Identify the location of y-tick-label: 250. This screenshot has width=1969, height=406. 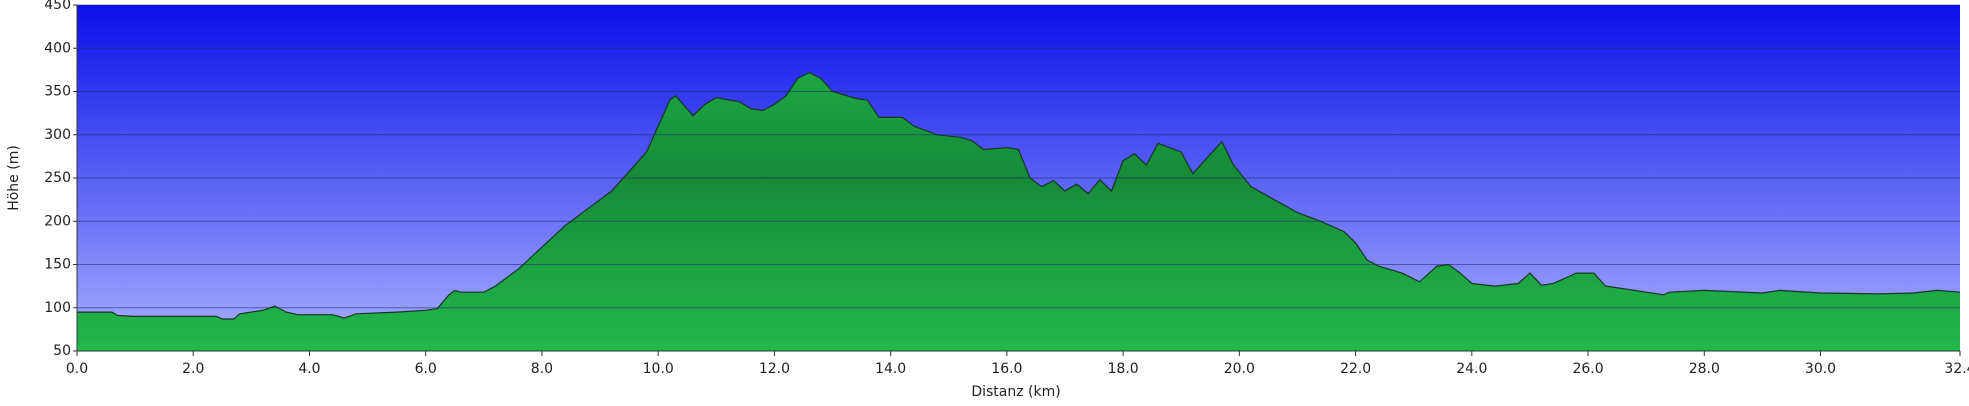
(57, 178).